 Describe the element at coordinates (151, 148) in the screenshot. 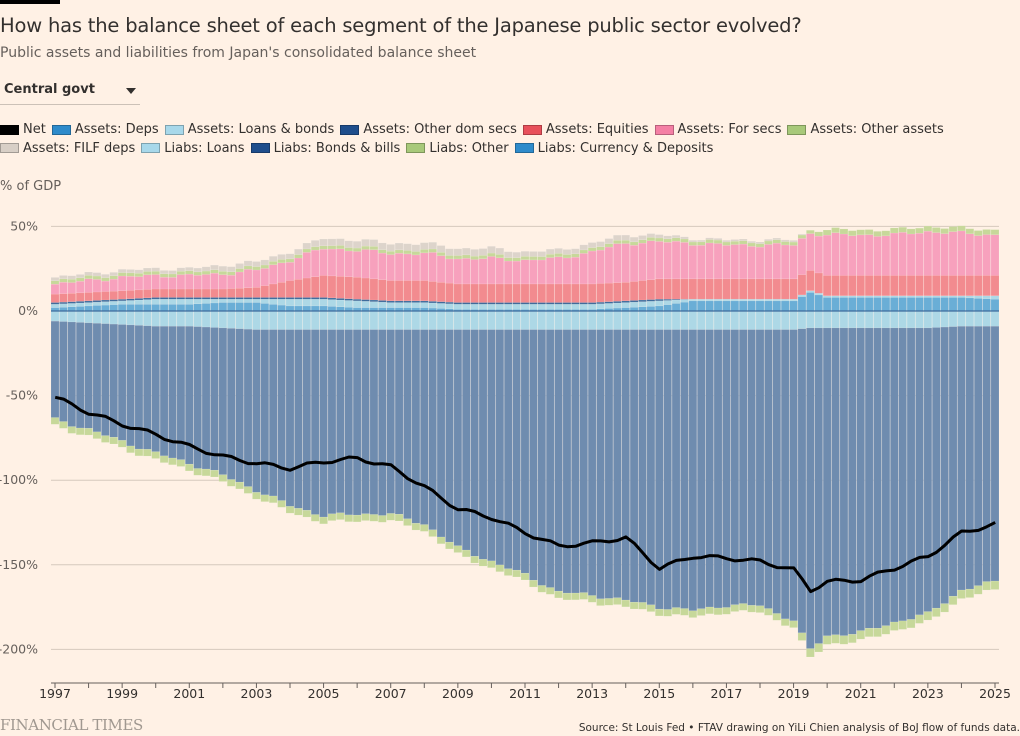

I see `legend-swatch` at that location.